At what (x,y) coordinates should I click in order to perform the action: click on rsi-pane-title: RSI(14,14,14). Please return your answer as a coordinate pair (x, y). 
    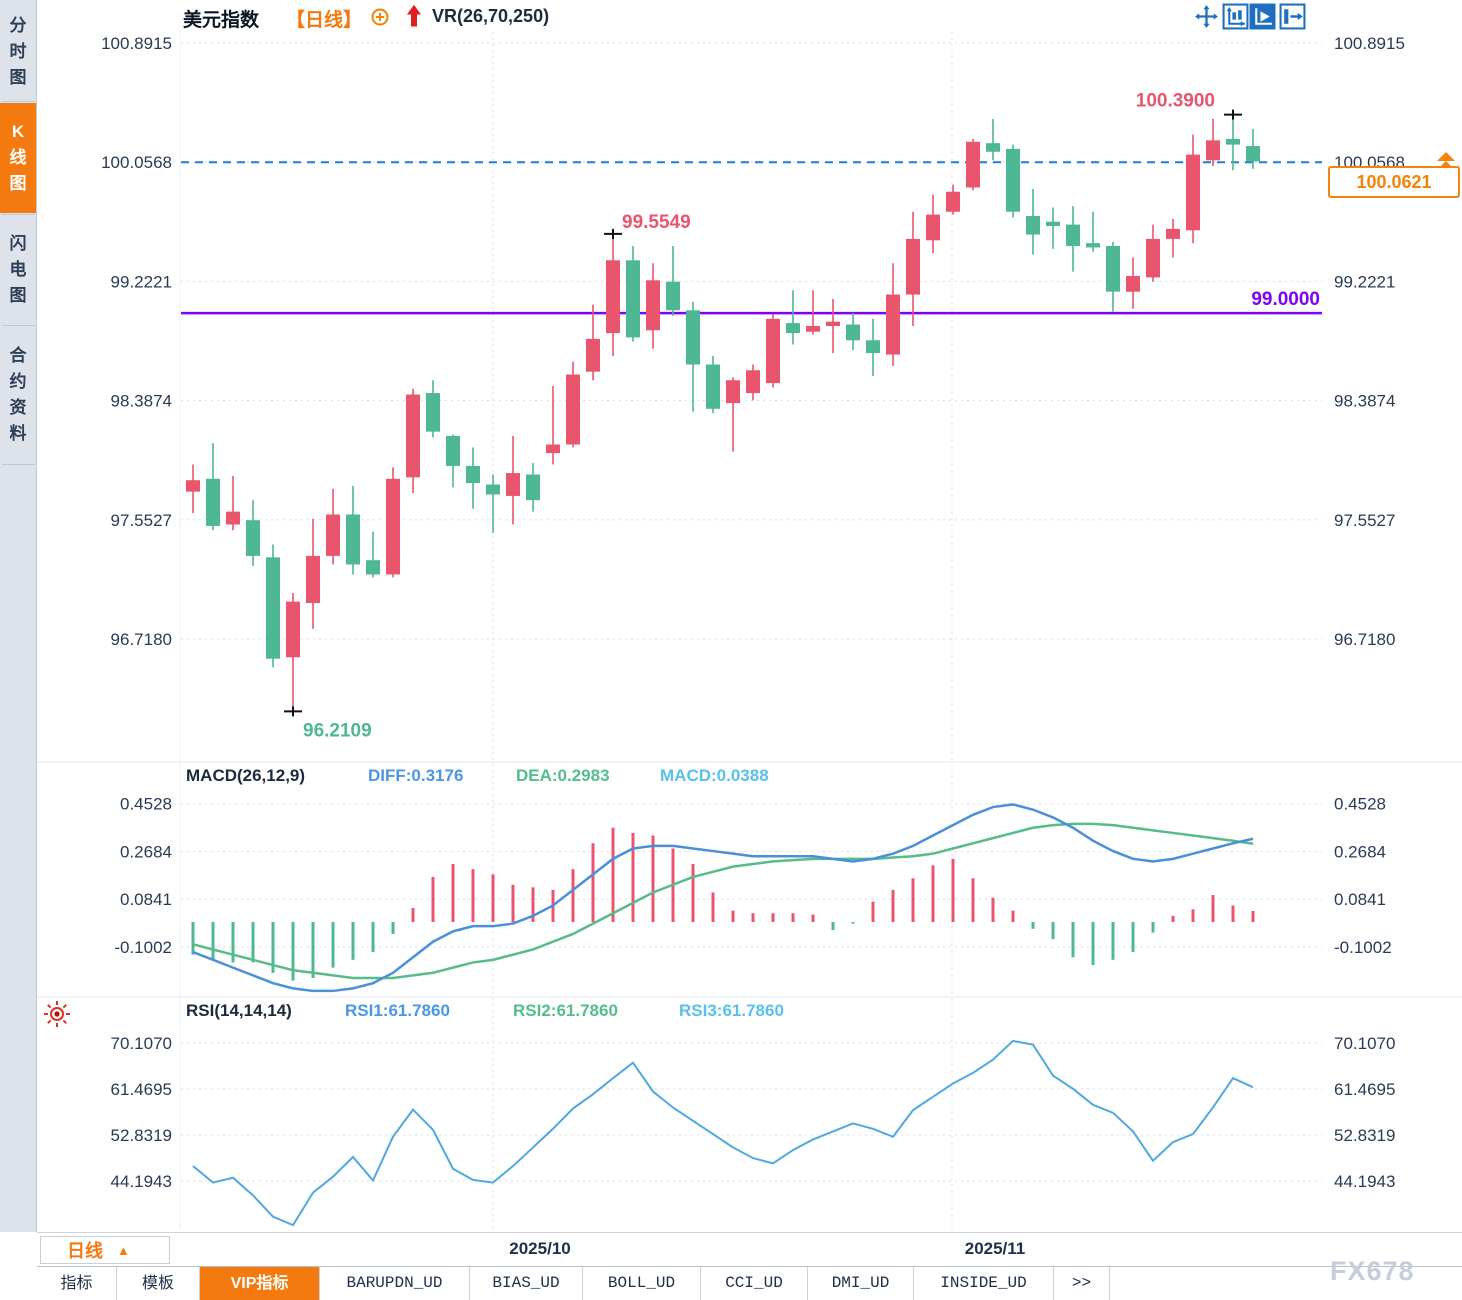
    Looking at the image, I should click on (239, 1010).